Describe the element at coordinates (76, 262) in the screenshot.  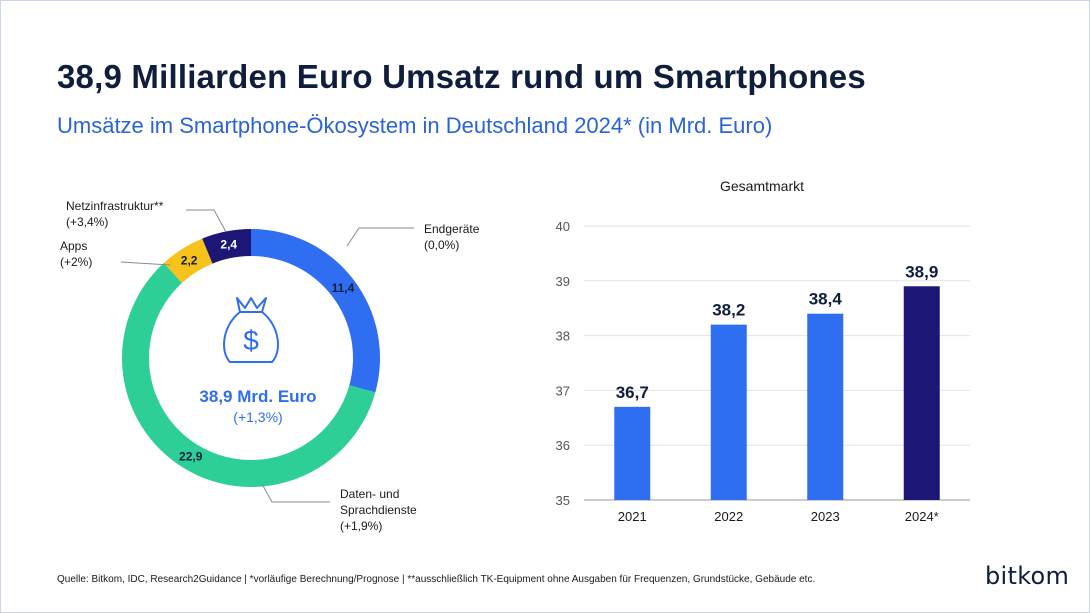
I see `donut-change-label-3: (+2%)` at that location.